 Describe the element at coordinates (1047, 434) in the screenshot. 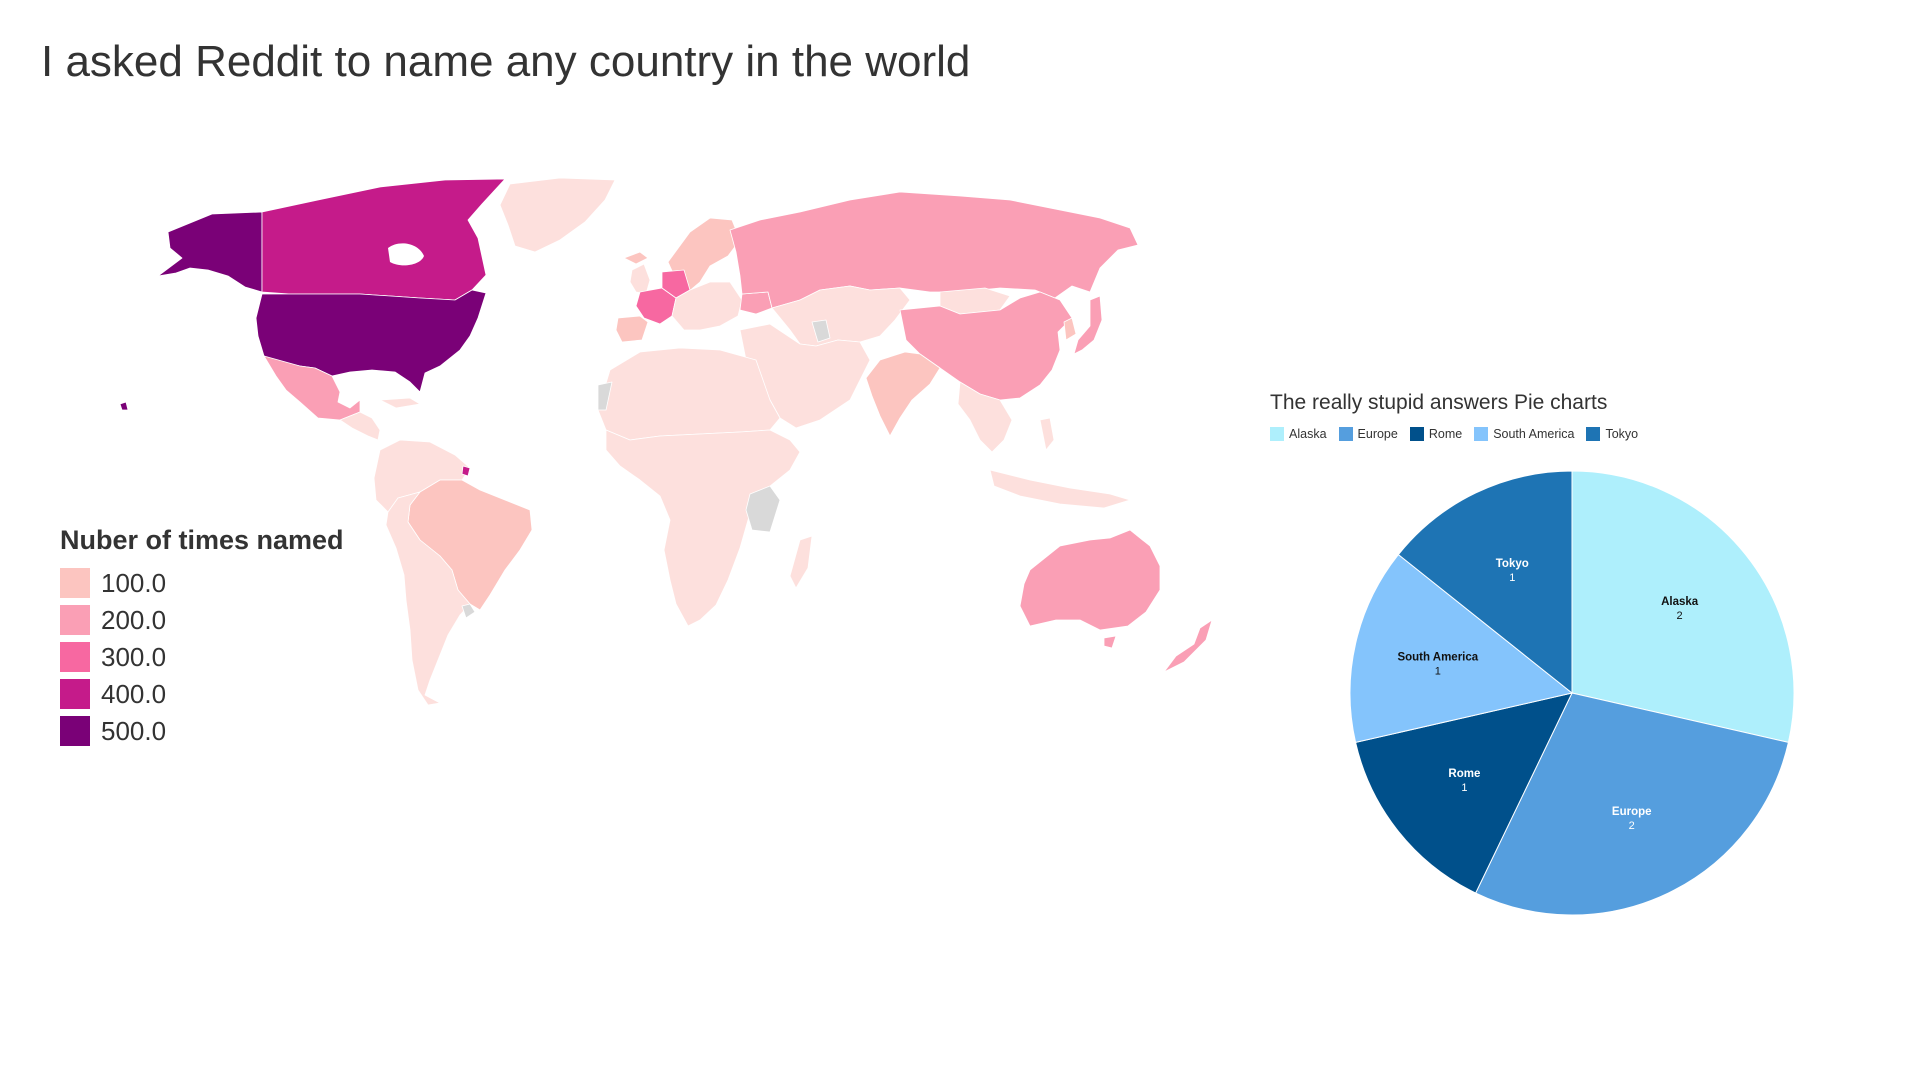

I see `region-philippines` at that location.